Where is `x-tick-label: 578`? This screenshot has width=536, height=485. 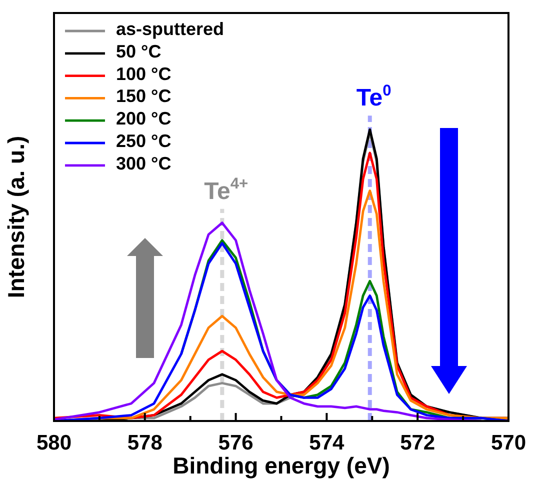 x-tick-label: 578 is located at coordinates (145, 442).